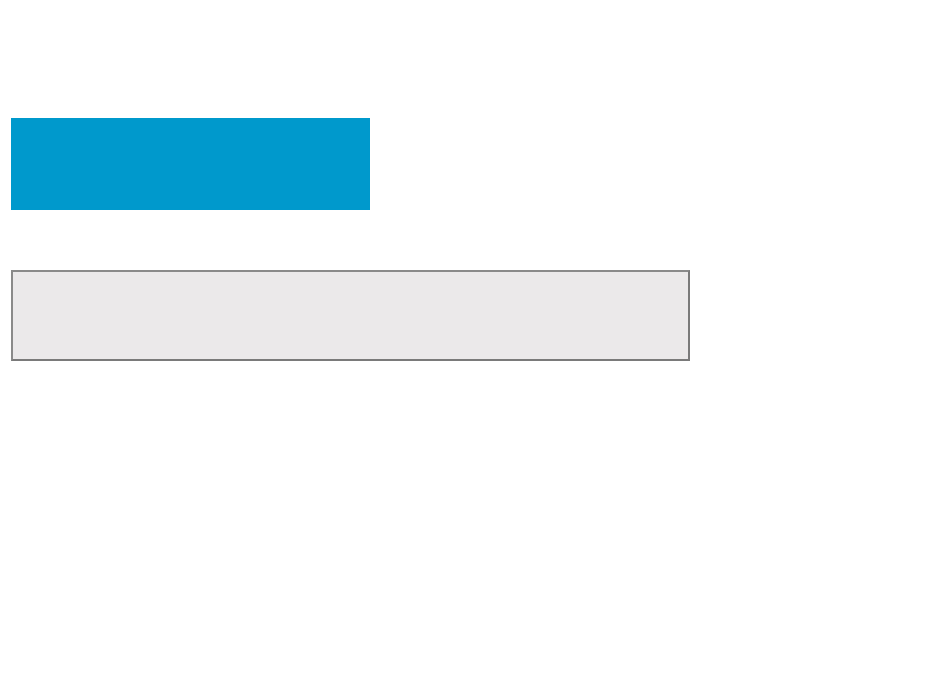 Image resolution: width=942 pixels, height=675 pixels. What do you see at coordinates (350, 315) in the screenshot?
I see `gray-input-field` at bounding box center [350, 315].